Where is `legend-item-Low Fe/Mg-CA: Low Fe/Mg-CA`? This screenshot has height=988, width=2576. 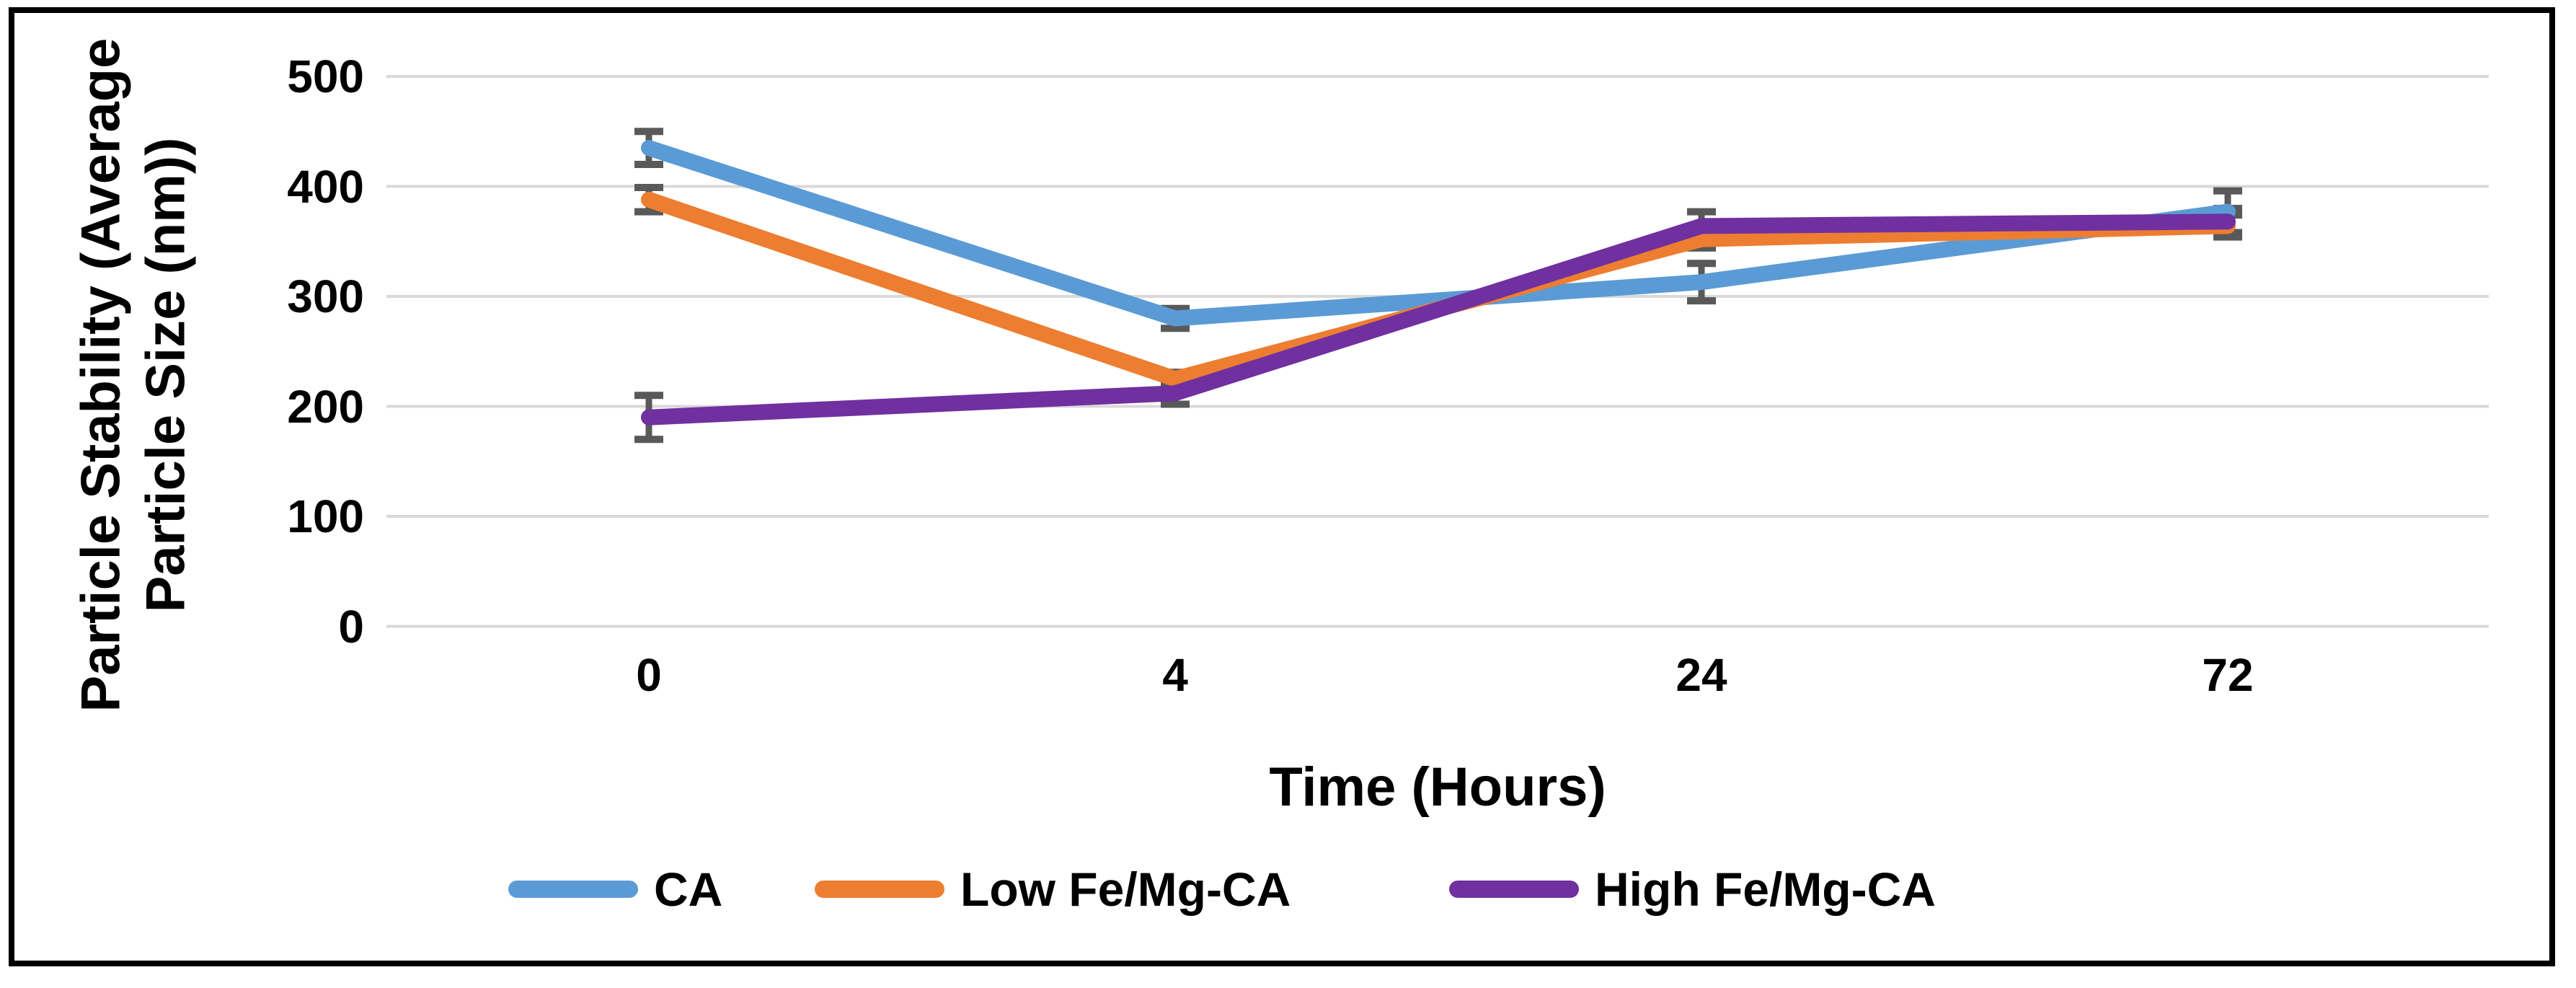 legend-item-Low Fe/Mg-CA: Low Fe/Mg-CA is located at coordinates (1053, 889).